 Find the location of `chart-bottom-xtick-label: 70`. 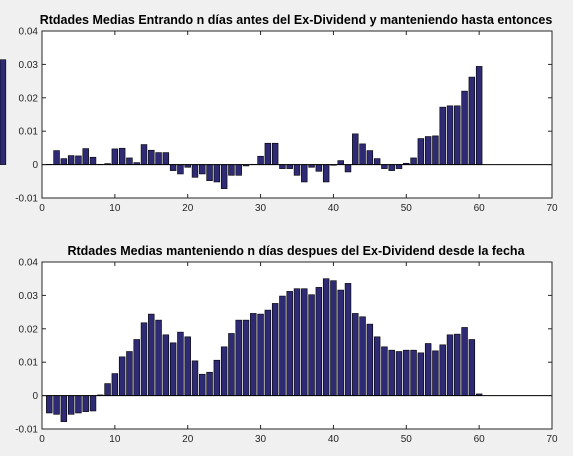

chart-bottom-xtick-label: 70 is located at coordinates (552, 439).